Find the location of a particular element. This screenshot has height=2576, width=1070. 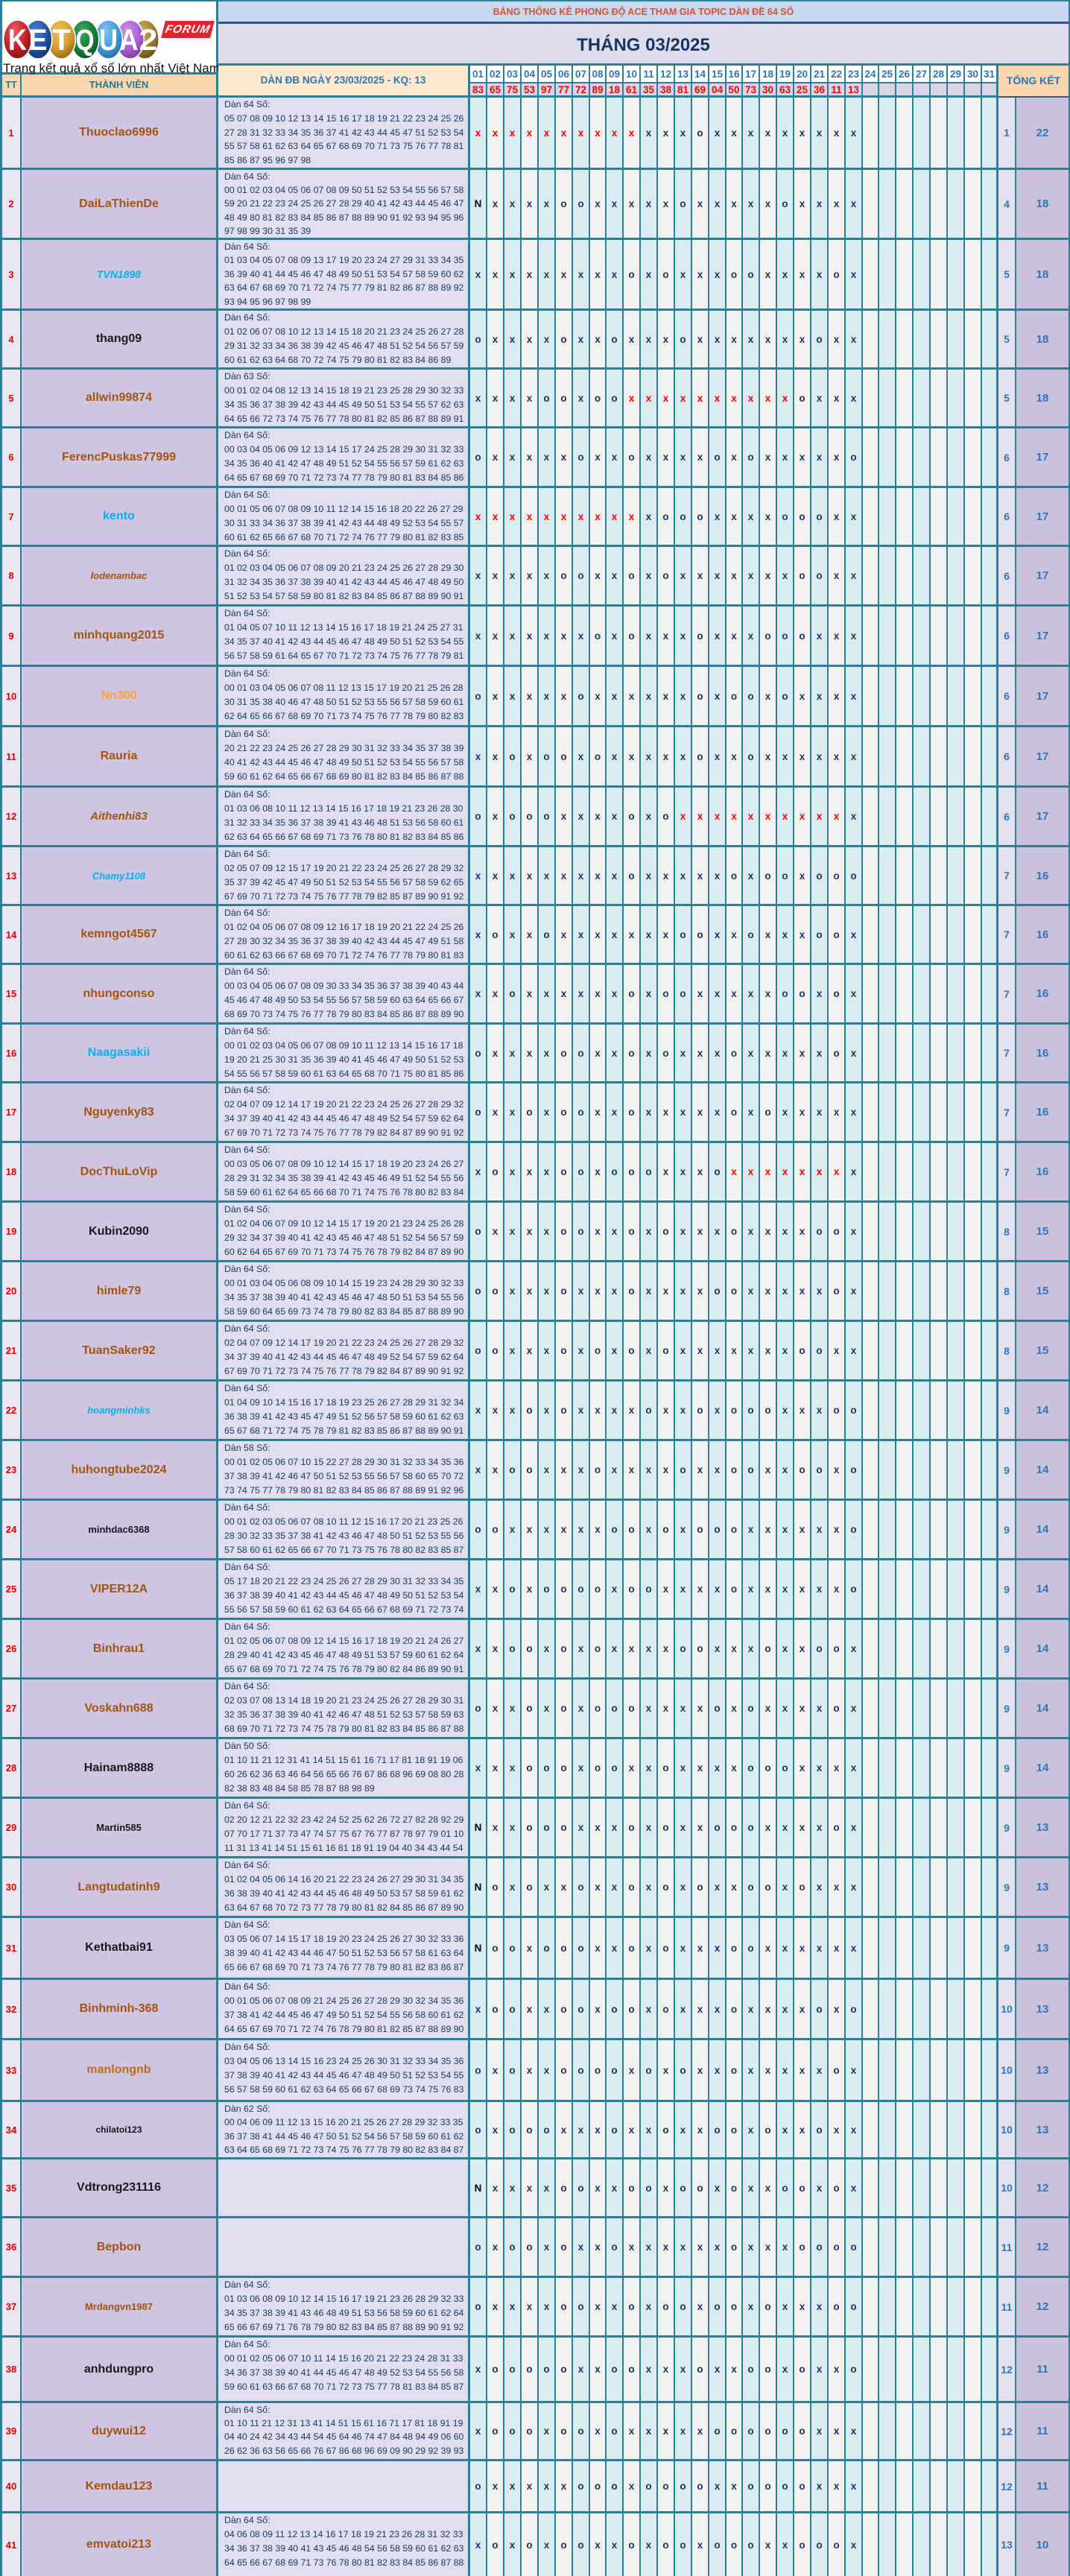

svg-text: T is located at coordinates (61, 40).